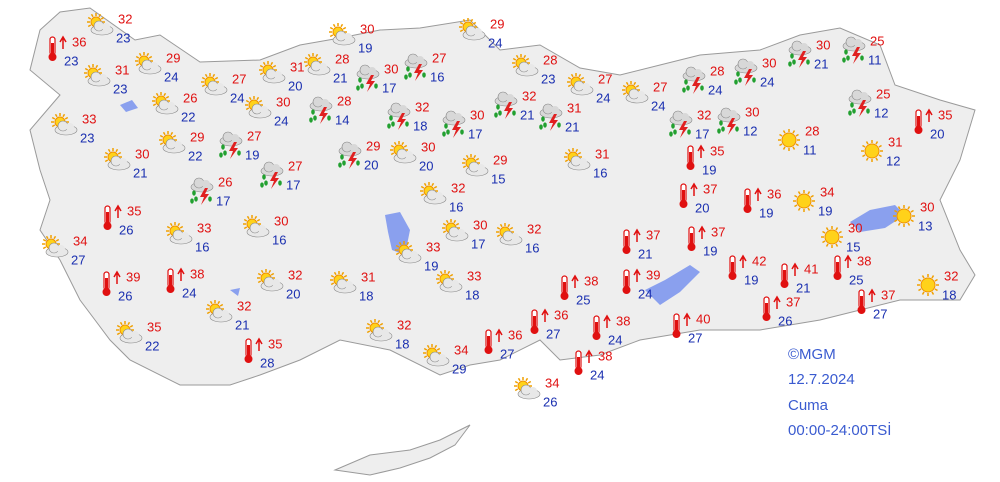 The height and width of the screenshot is (482, 1000). What do you see at coordinates (803, 287) in the screenshot?
I see `min-temp: 21` at bounding box center [803, 287].